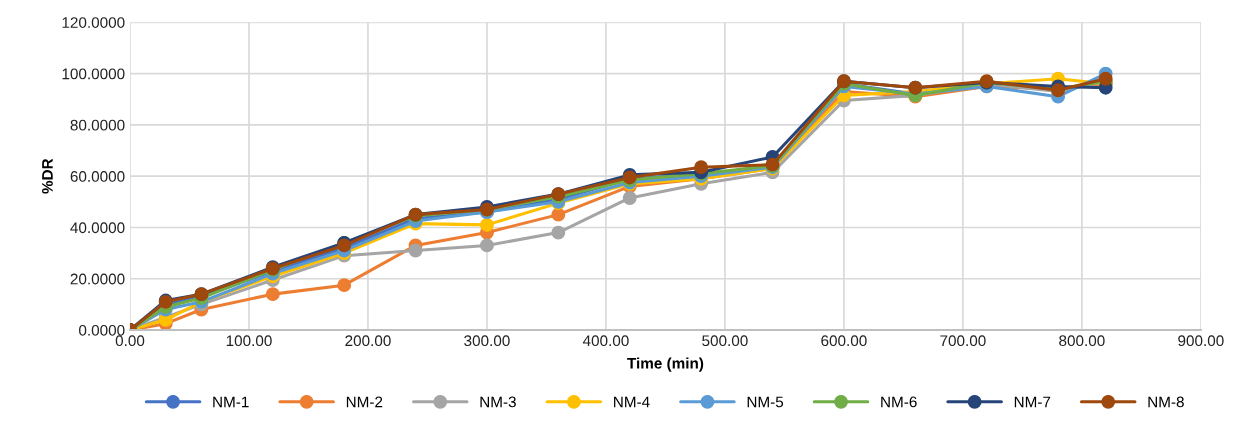  What do you see at coordinates (844, 341) in the screenshot?
I see `x-tick-label: 600.00` at bounding box center [844, 341].